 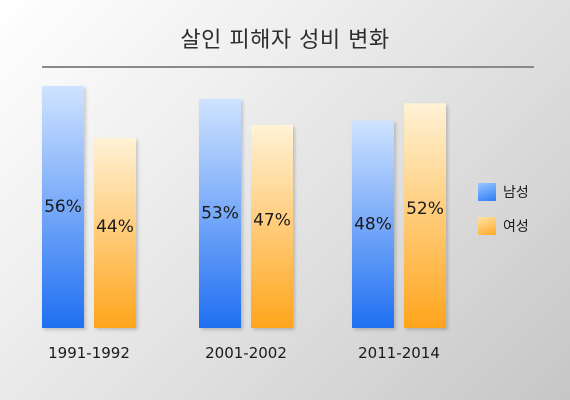 I want to click on data-label-male-1991-1992: 56%, so click(x=63, y=207).